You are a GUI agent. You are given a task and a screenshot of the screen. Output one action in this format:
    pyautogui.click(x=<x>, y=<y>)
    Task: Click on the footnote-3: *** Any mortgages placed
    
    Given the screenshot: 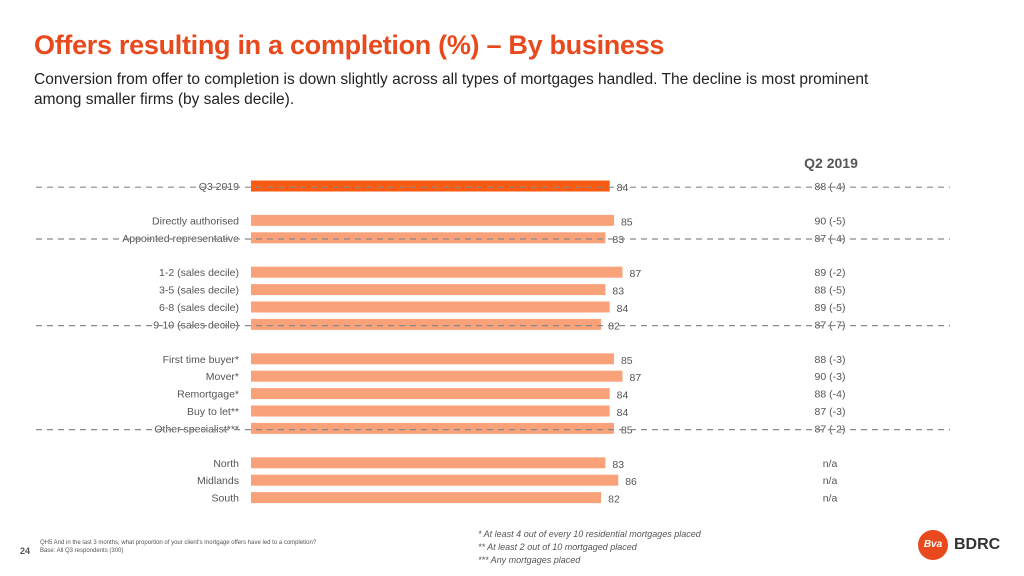 What is the action you would take?
    pyautogui.click(x=529, y=560)
    